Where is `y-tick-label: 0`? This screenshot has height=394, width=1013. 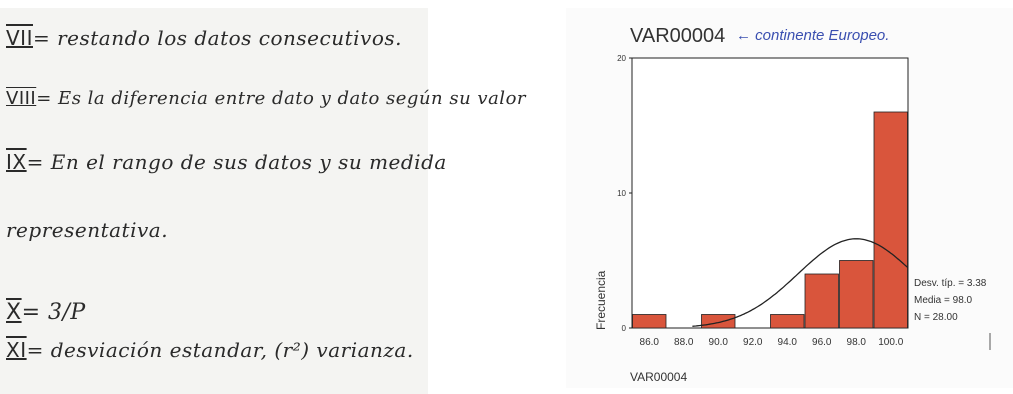
y-tick-label: 0 is located at coordinates (624, 328).